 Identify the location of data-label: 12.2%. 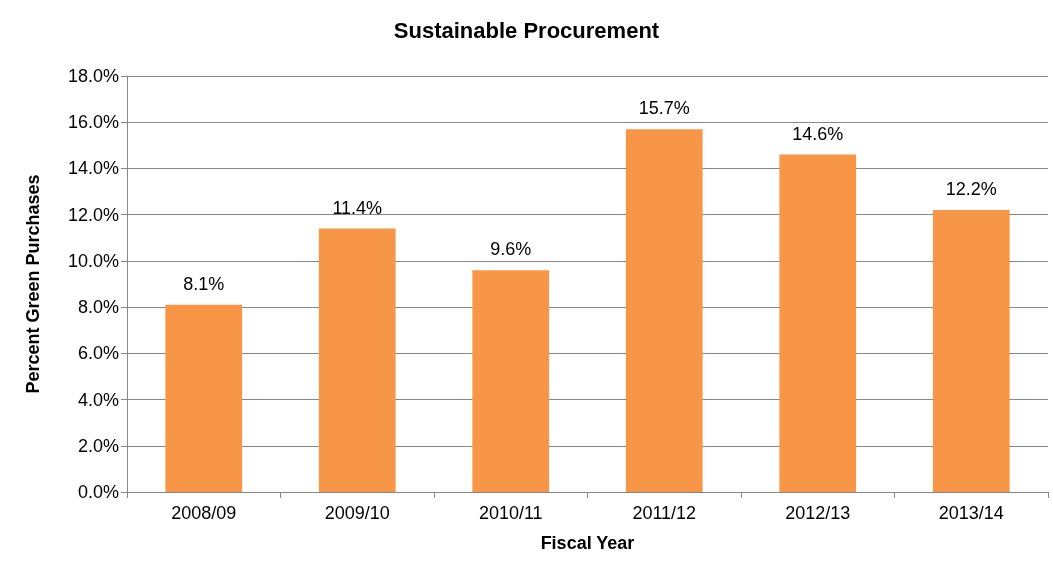
(971, 189).